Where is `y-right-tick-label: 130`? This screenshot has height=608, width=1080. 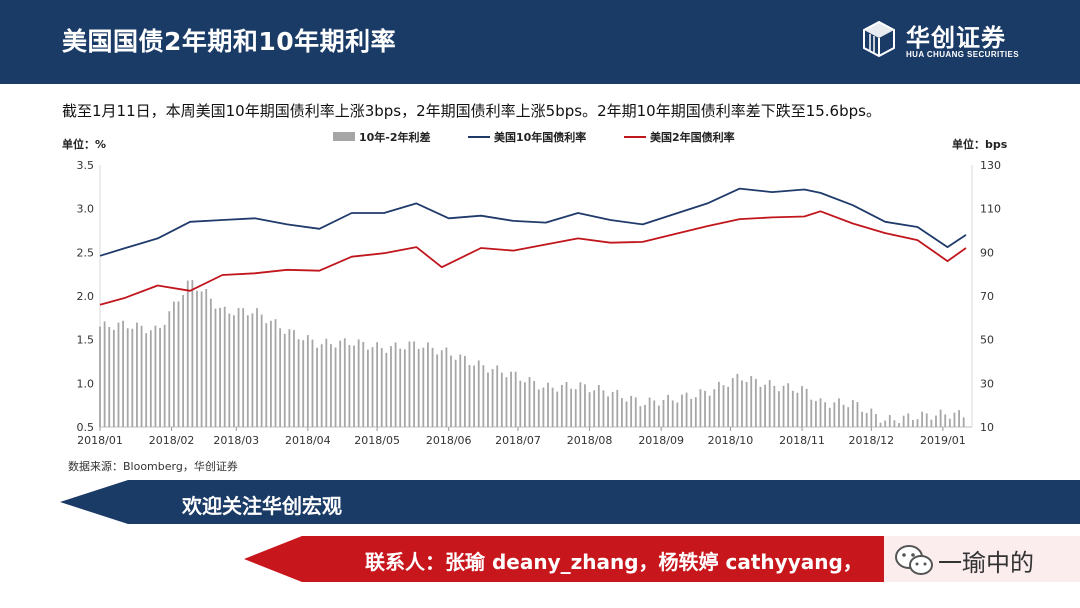
y-right-tick-label: 130 is located at coordinates (990, 165).